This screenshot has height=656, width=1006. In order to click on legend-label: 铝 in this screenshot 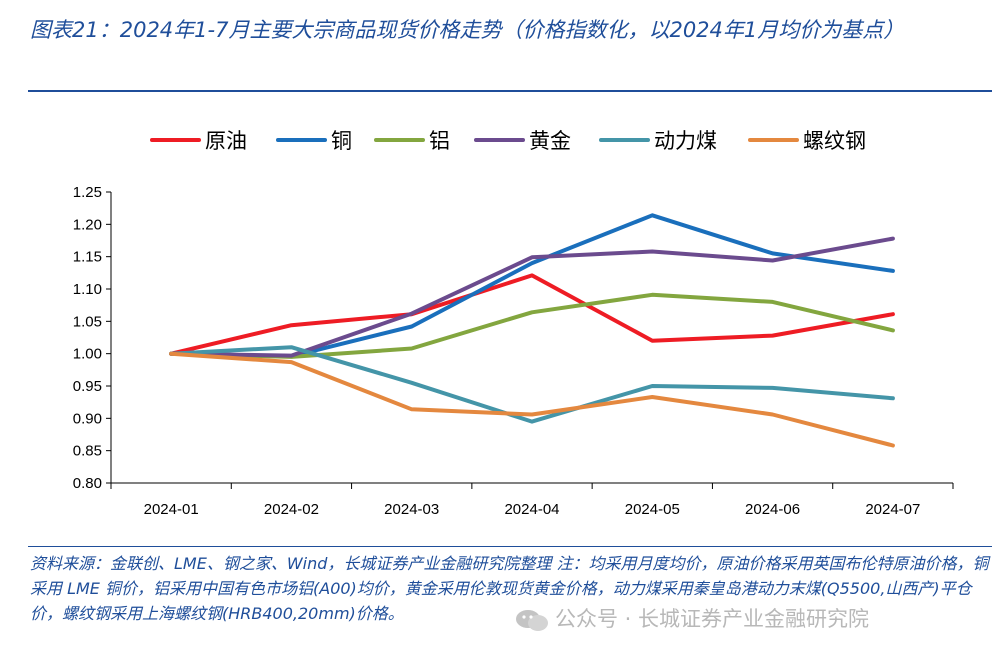, I will do `click(439, 141)`.